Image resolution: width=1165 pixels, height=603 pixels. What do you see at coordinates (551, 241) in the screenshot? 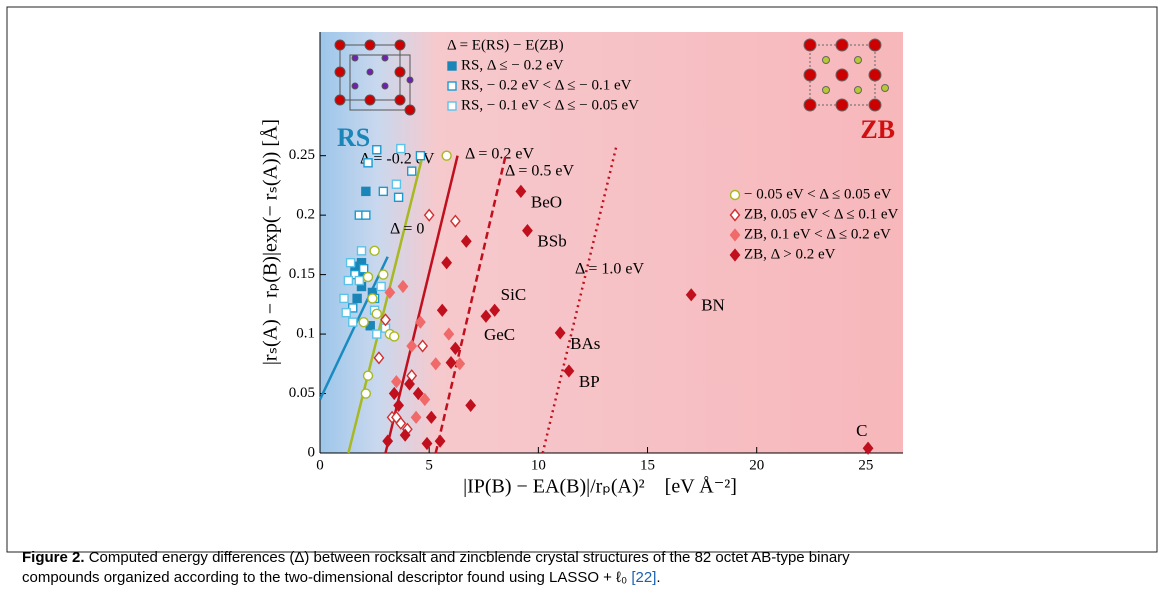
I see `point-label: BSb` at bounding box center [551, 241].